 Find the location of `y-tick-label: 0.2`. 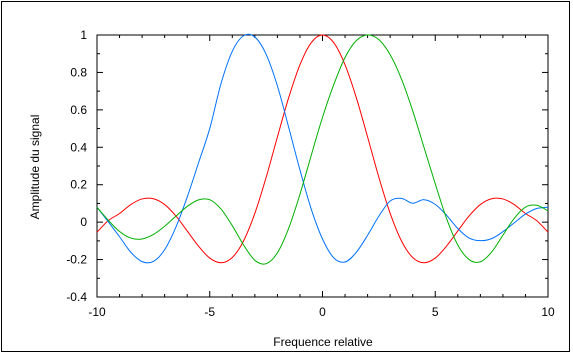

y-tick-label: 0.2 is located at coordinates (78, 185).